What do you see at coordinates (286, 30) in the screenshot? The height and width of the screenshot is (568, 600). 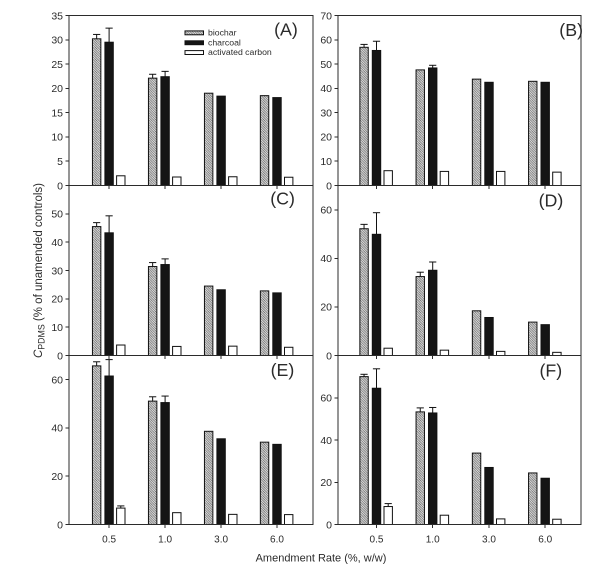 I see `svg-text: (A)` at bounding box center [286, 30].